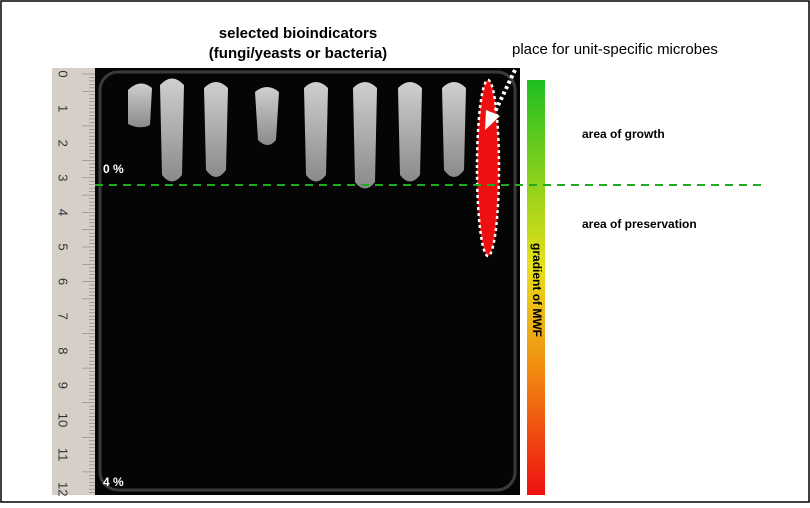 The image size is (810, 508). What do you see at coordinates (63, 455) in the screenshot?
I see `ruler-label: 11` at bounding box center [63, 455].